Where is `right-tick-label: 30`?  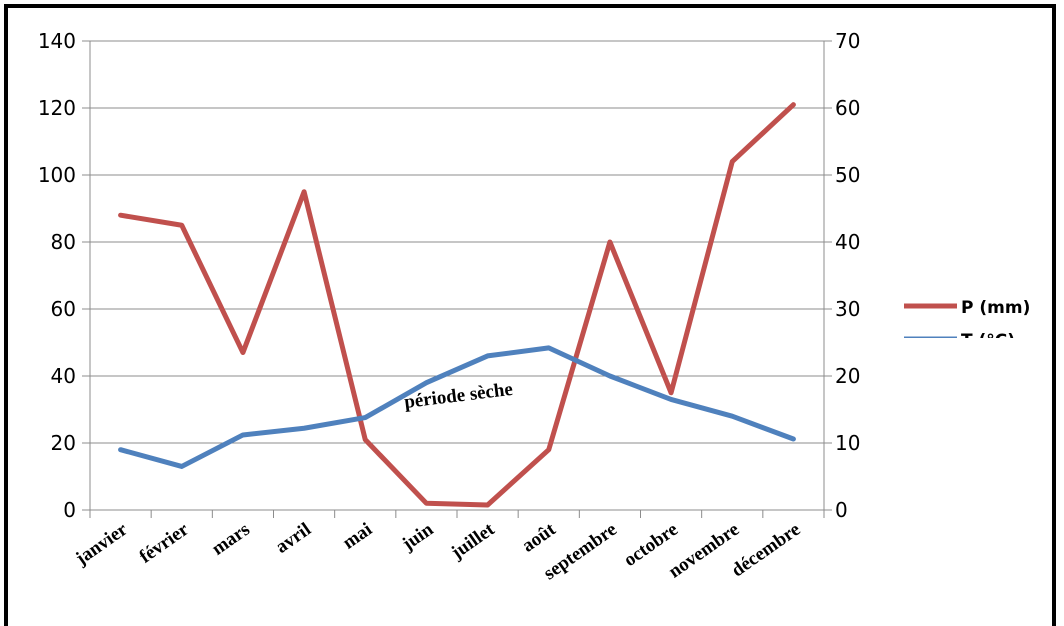
right-tick-label: 30 is located at coordinates (847, 309).